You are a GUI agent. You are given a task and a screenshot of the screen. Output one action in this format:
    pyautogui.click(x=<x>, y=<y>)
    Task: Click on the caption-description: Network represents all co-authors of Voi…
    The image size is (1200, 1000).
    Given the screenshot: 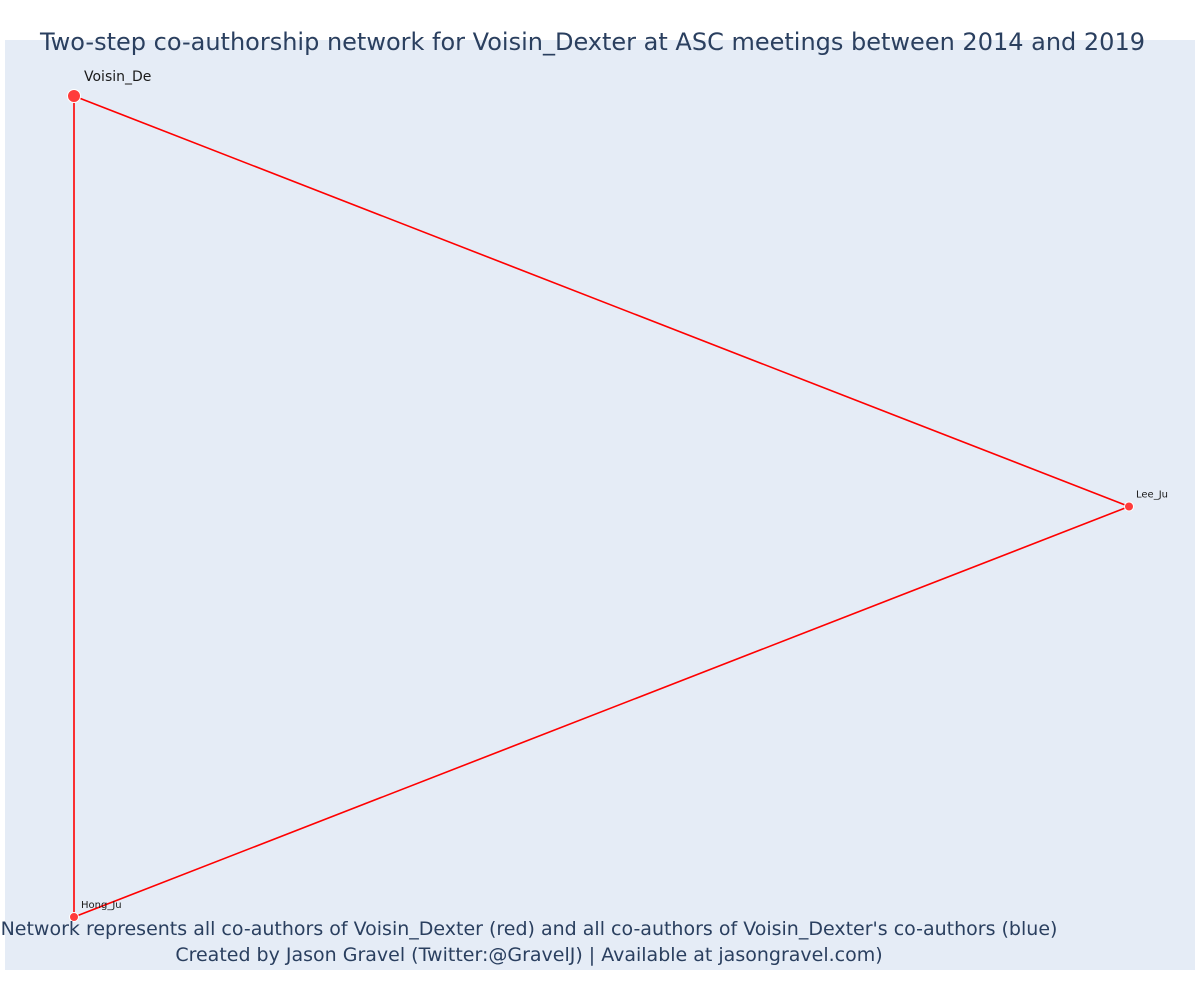 What is the action you would take?
    pyautogui.click(x=529, y=929)
    